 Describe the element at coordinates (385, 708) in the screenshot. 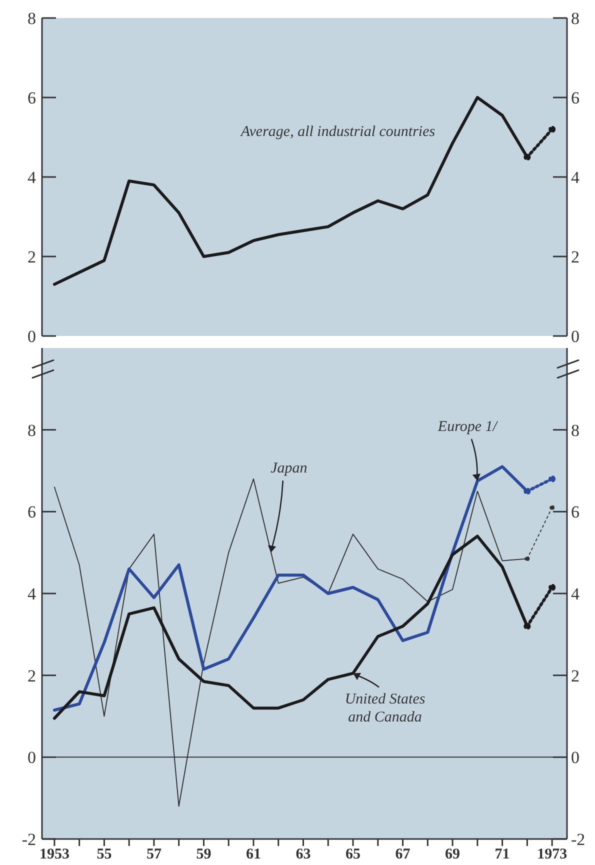

I see `annotation: United States and Canada` at that location.